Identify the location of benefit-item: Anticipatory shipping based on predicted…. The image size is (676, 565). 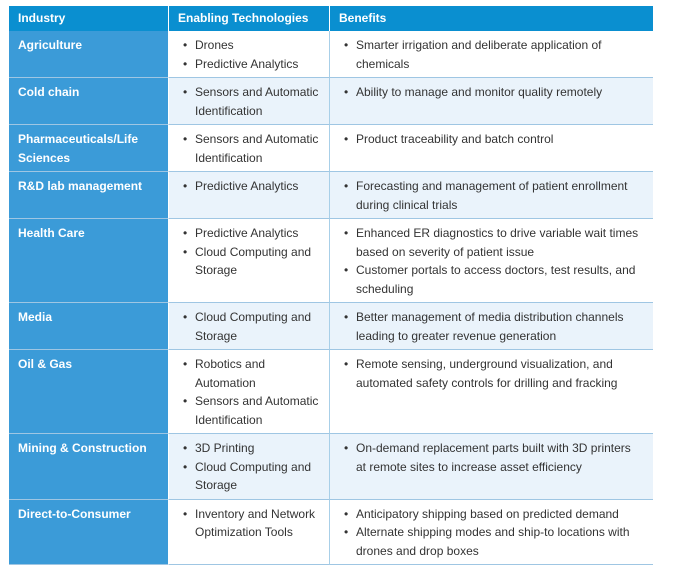
(491, 514).